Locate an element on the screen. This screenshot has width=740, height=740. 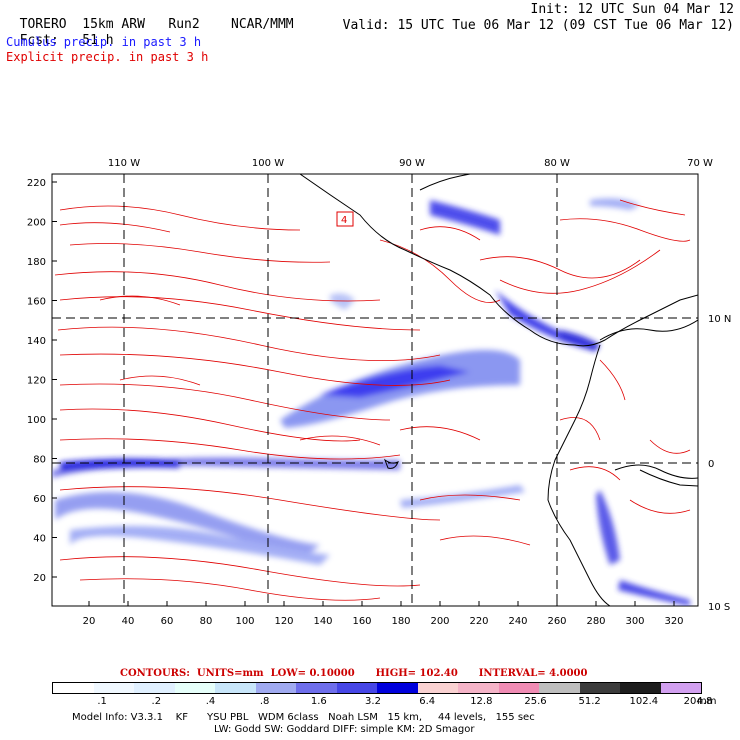
lat-label: 10 N is located at coordinates (719, 319).